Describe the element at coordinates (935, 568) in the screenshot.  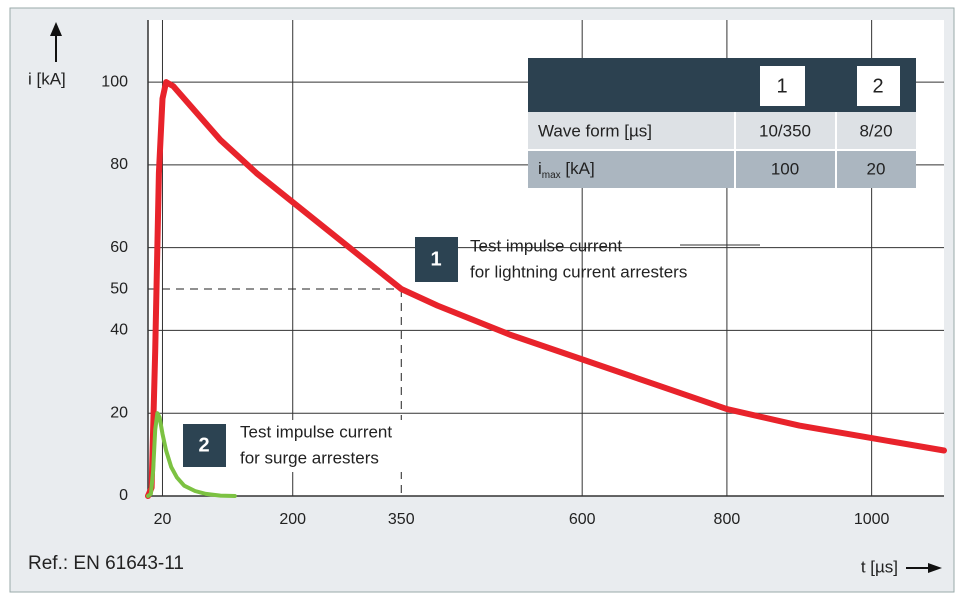
I see `x-arrow-head` at that location.